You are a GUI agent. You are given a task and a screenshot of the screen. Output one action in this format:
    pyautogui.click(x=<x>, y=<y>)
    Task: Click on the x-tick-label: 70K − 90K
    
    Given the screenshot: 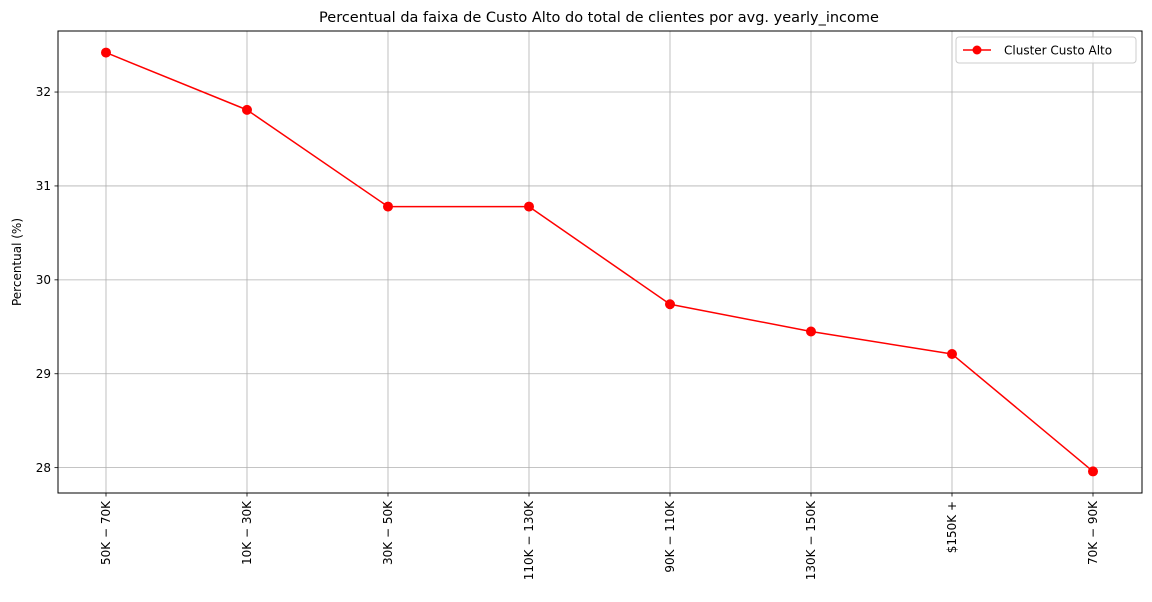 What is the action you would take?
    pyautogui.click(x=1093, y=532)
    